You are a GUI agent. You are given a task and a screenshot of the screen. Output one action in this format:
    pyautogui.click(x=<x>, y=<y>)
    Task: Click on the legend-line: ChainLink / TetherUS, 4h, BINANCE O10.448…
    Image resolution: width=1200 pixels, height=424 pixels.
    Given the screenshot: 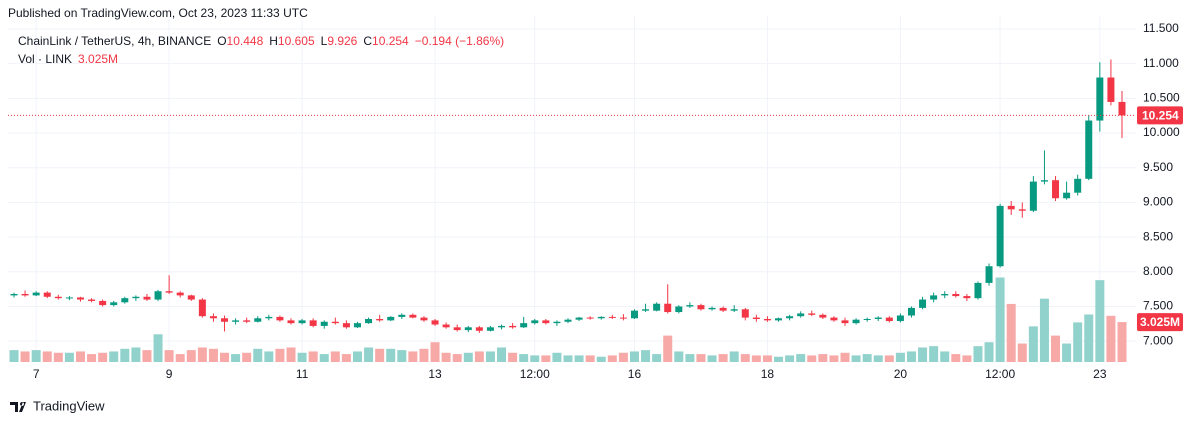 What is the action you would take?
    pyautogui.click(x=261, y=41)
    